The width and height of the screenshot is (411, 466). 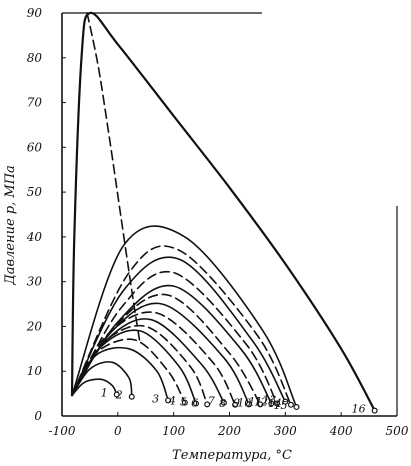 What do you see at coordinates (113, 179) in the screenshot?
I see `critical-locus-line` at bounding box center [113, 179].